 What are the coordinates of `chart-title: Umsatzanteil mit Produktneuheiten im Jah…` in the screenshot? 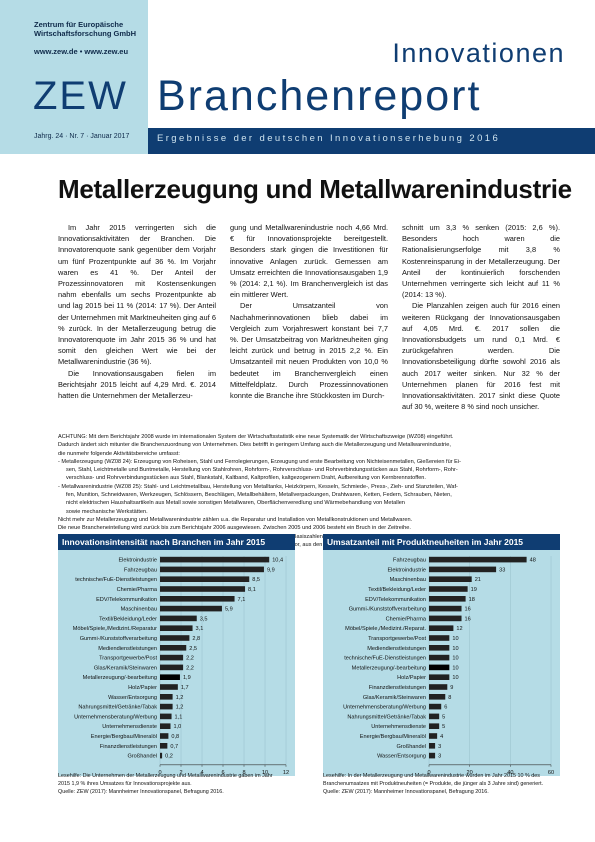 It's located at (441, 542).